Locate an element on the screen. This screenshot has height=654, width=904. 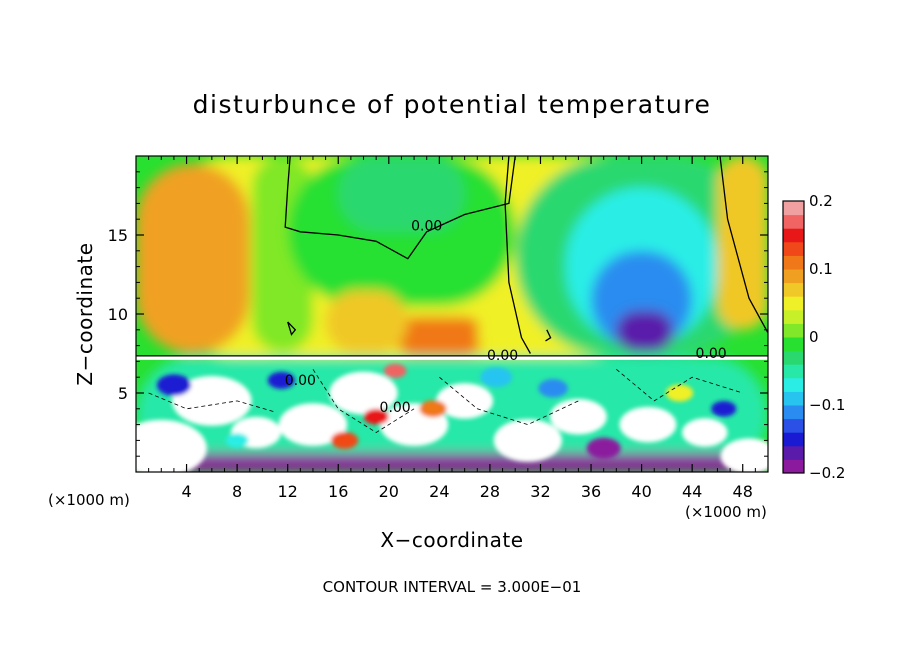
contour-label-4: 0.00 is located at coordinates (395, 408).